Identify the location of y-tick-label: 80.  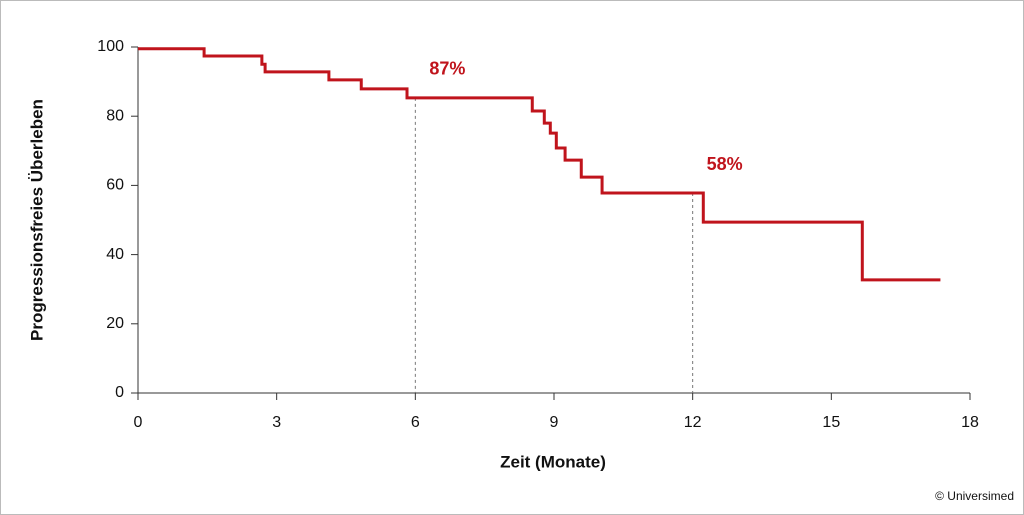
(115, 115).